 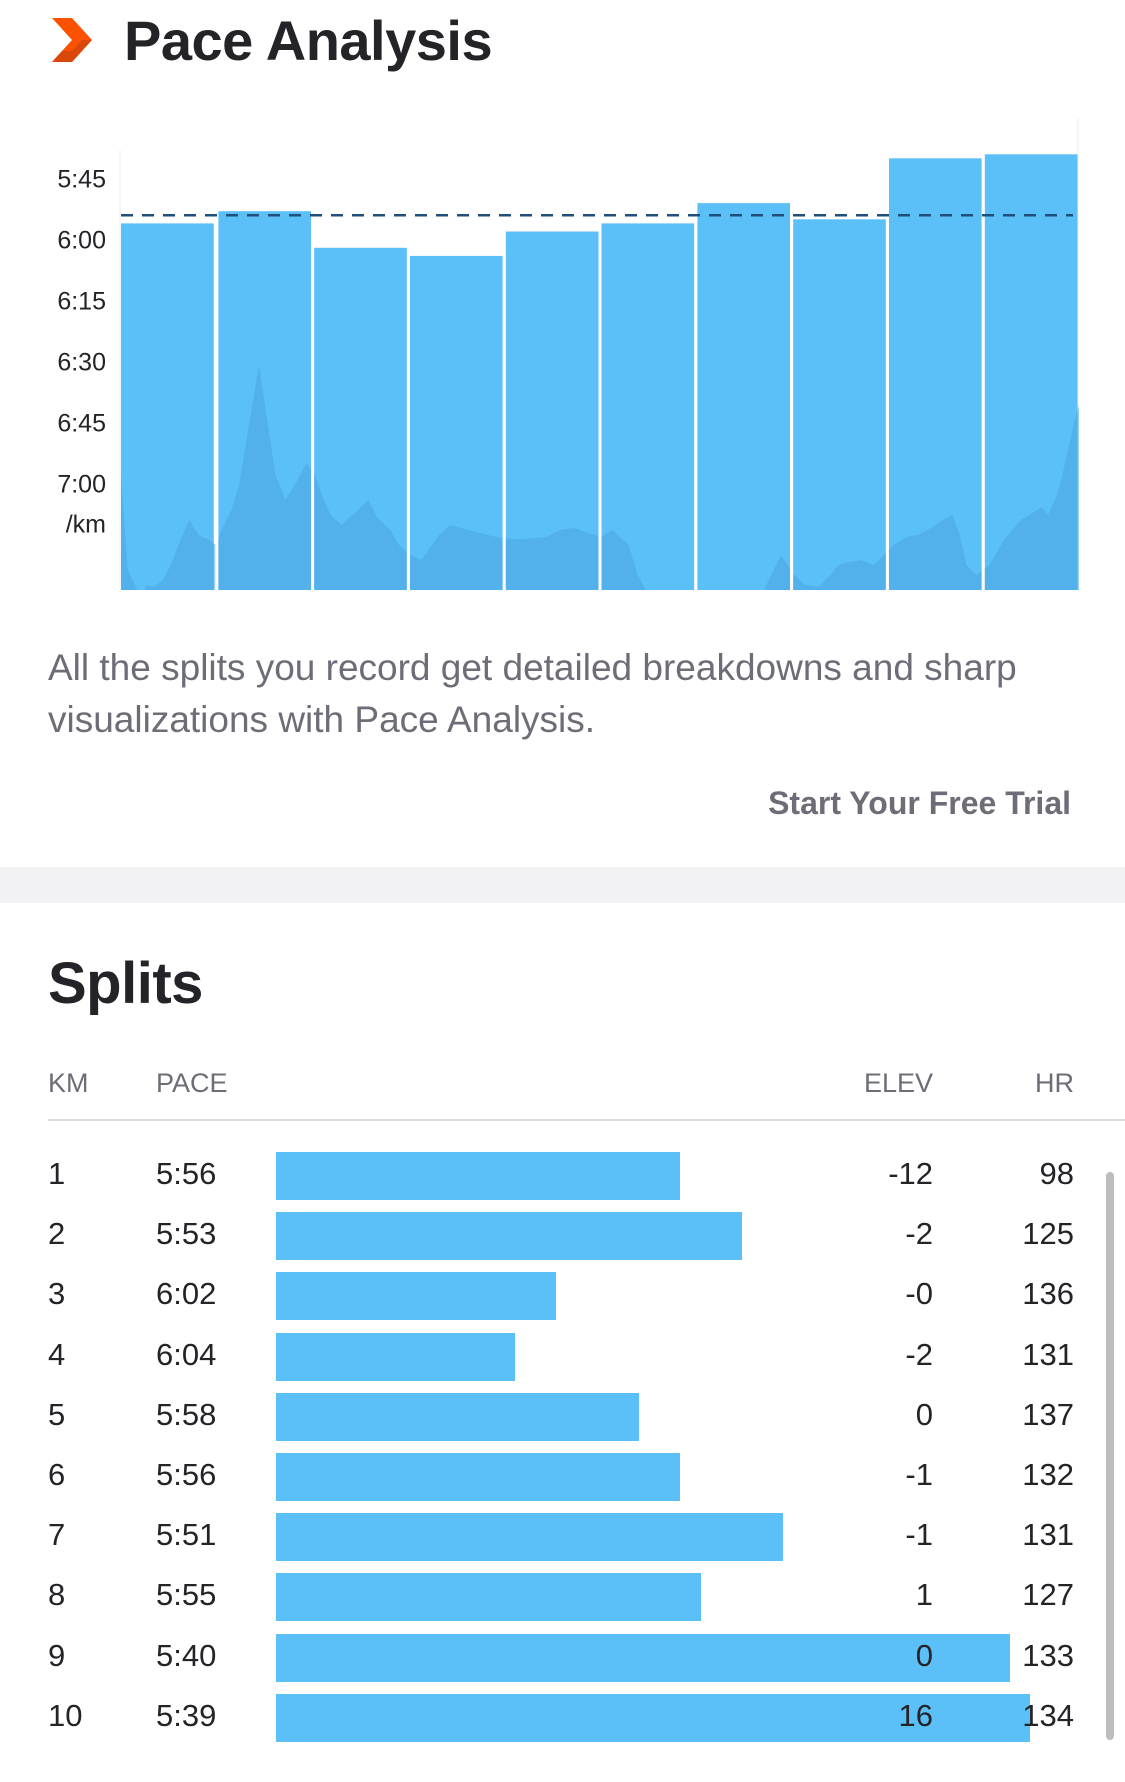 What do you see at coordinates (1110, 1456) in the screenshot?
I see `scrollbar` at bounding box center [1110, 1456].